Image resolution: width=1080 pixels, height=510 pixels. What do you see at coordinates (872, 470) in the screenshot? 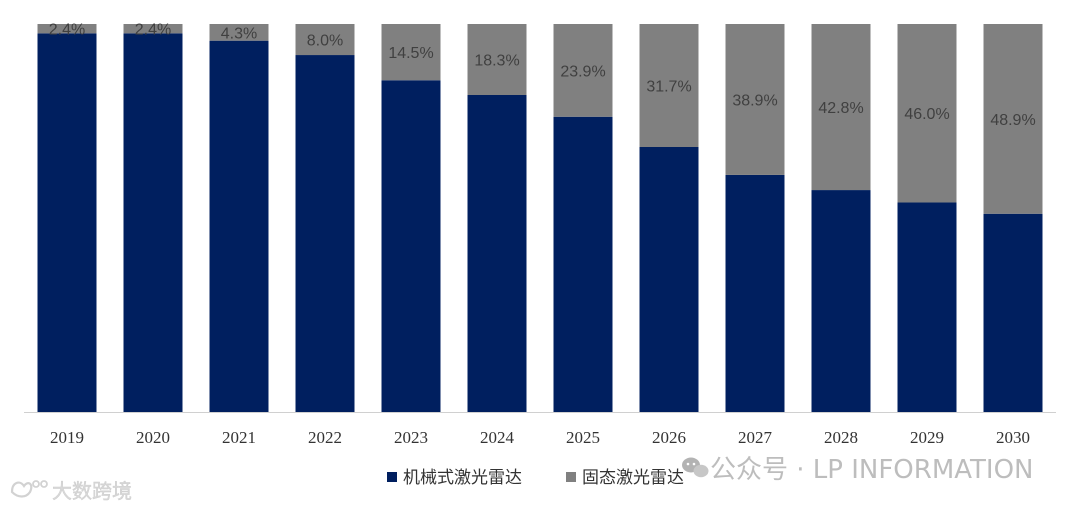
I see `watermark-right-text: 公众号 · LP INFORMATION` at bounding box center [872, 470].